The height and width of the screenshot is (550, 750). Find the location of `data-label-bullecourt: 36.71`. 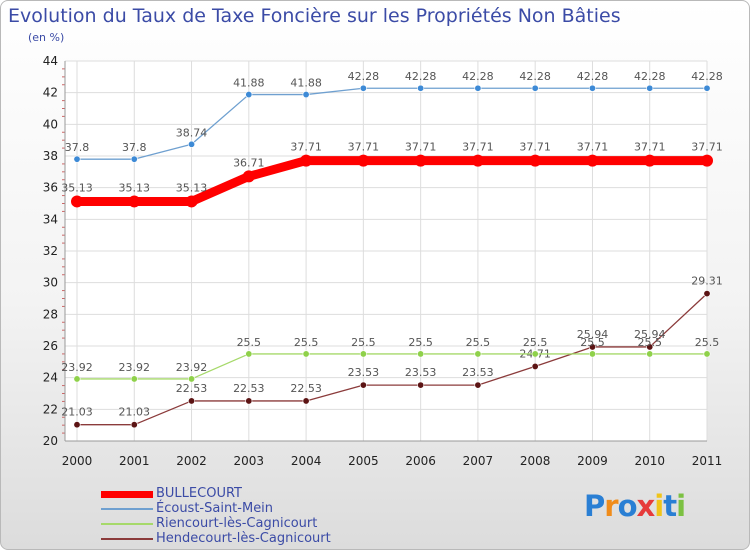

data-label-bullecourt: 36.71 is located at coordinates (249, 162).